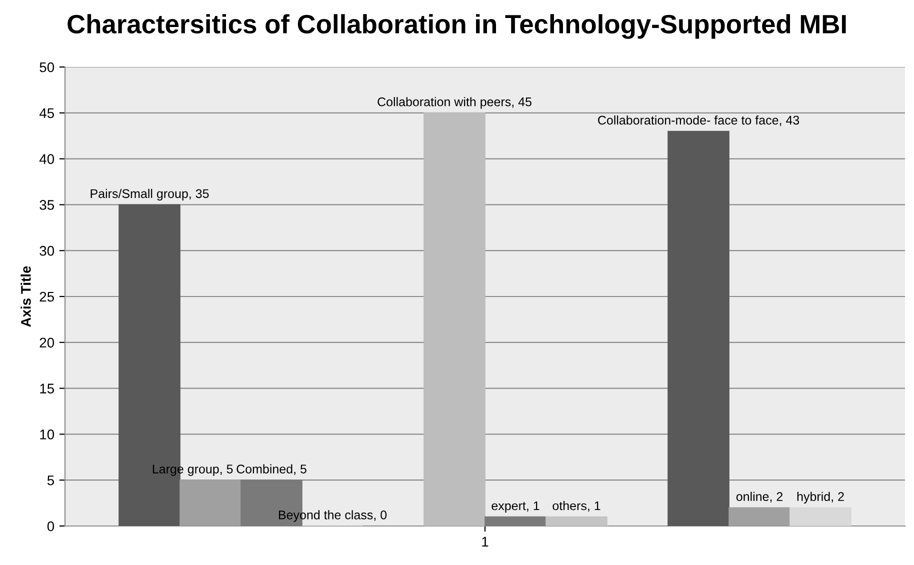 Image resolution: width=914 pixels, height=565 pixels. What do you see at coordinates (455, 103) in the screenshot?
I see `data-label: Collaboration with peers, 45` at bounding box center [455, 103].